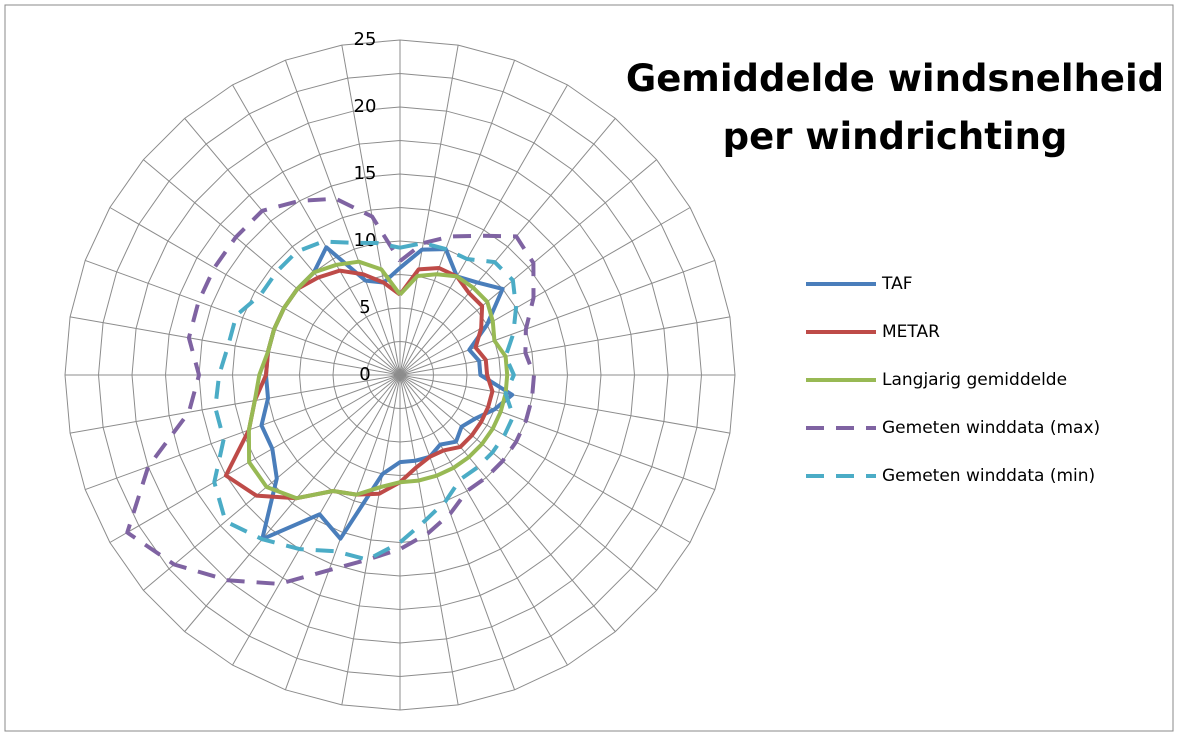 This screenshot has width=1178, height=736. I want to click on y-tick-label: 10, so click(365, 240).